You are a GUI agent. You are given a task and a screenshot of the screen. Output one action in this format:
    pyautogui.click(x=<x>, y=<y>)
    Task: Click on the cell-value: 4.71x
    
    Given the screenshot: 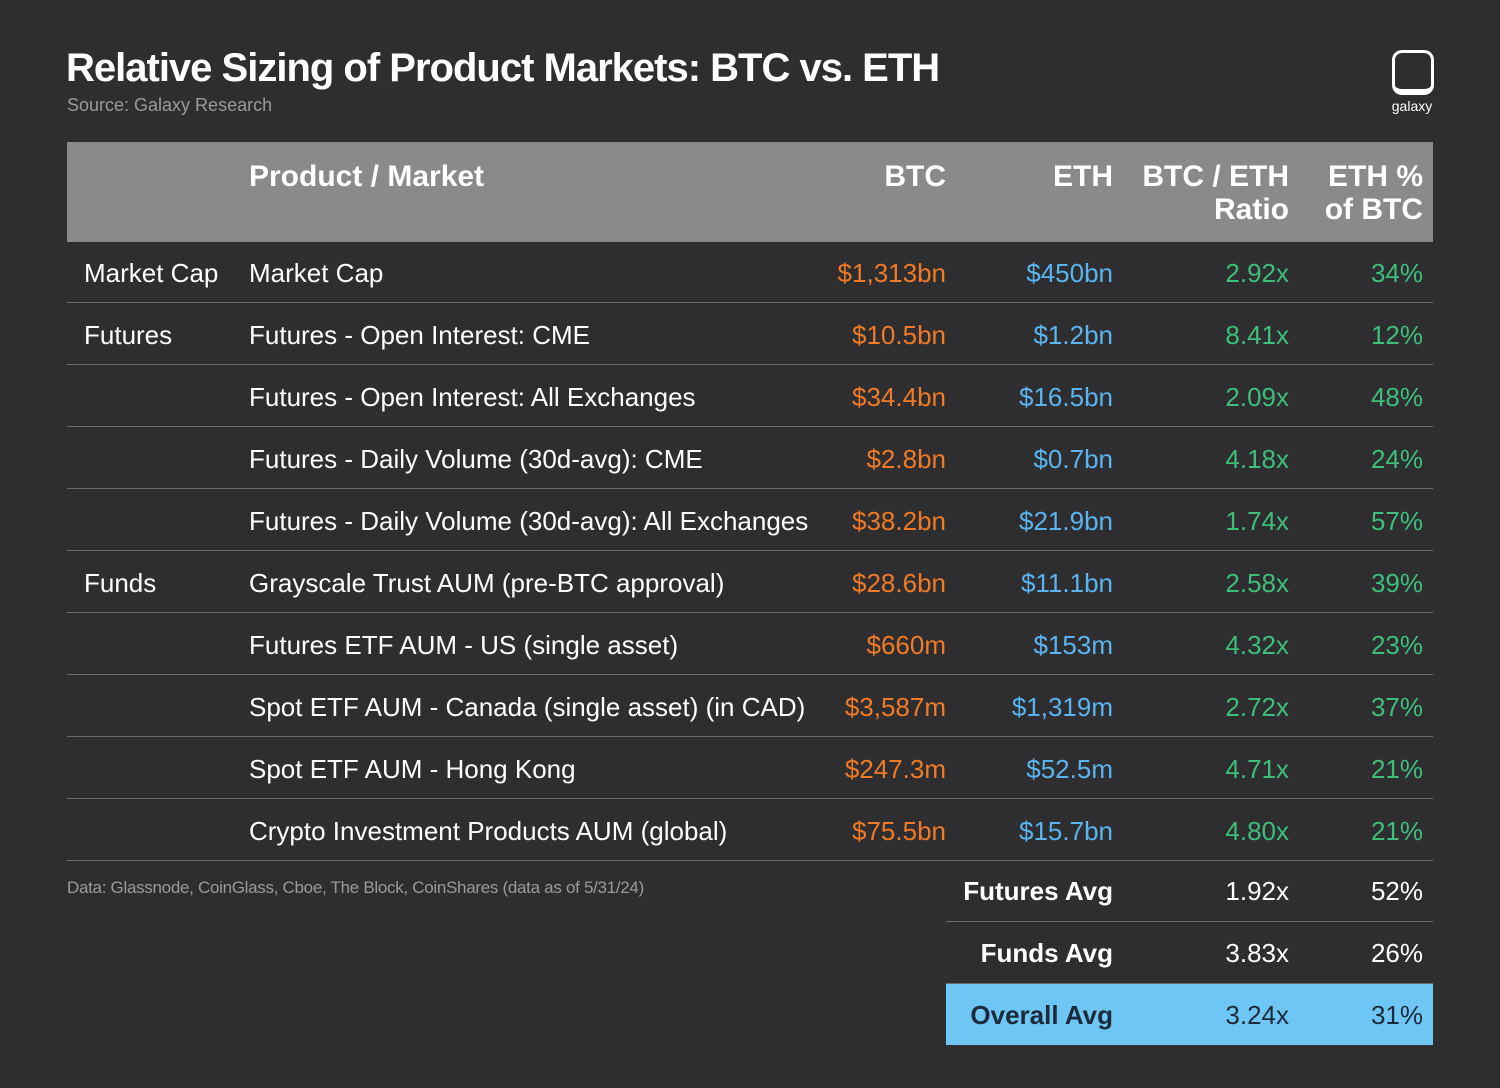 What is the action you would take?
    pyautogui.click(x=1257, y=769)
    